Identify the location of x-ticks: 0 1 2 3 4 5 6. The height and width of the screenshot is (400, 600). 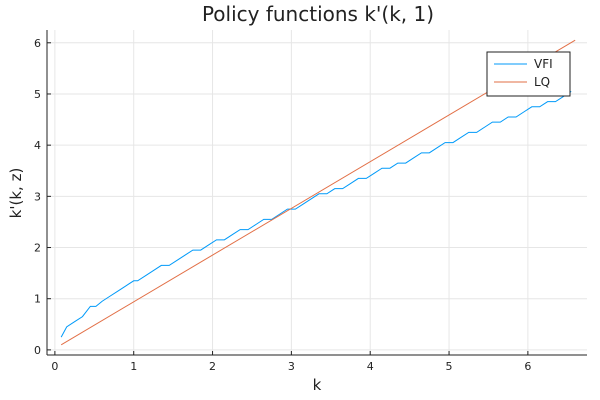
(291, 362).